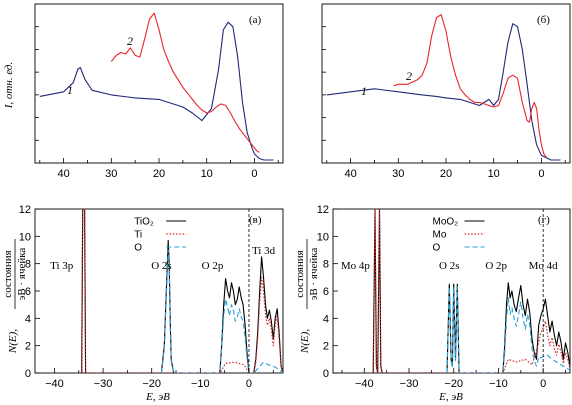  I want to click on panel-a-x-tick-label-3: 10, so click(207, 174).